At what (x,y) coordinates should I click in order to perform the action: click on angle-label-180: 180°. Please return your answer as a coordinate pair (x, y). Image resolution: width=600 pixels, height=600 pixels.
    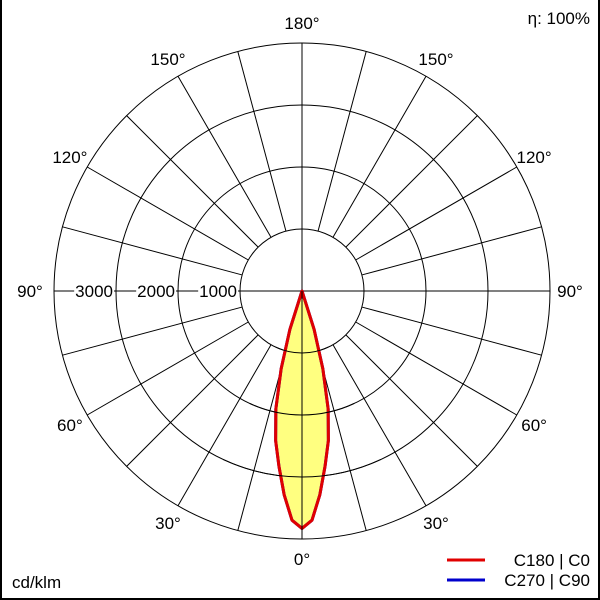
    Looking at the image, I should click on (301, 23).